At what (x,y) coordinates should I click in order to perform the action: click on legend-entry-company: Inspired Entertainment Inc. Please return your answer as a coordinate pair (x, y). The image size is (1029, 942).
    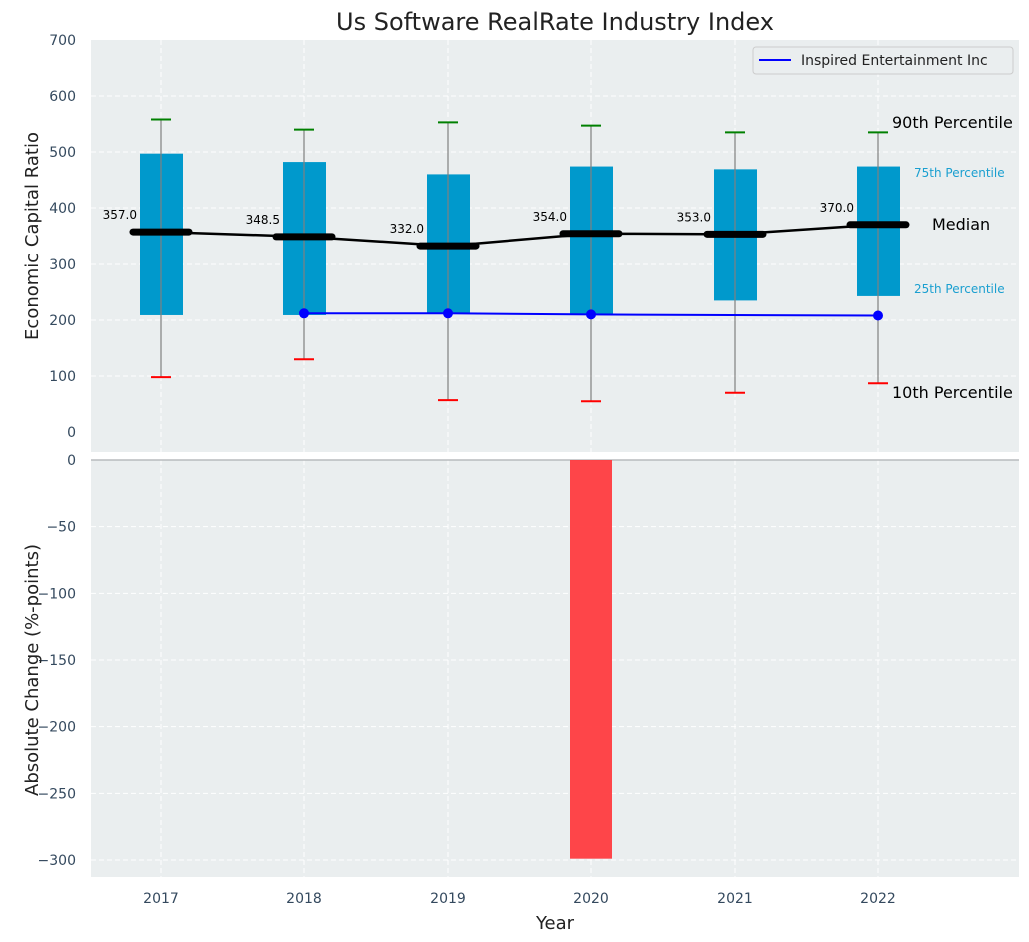
    Looking at the image, I should click on (894, 61).